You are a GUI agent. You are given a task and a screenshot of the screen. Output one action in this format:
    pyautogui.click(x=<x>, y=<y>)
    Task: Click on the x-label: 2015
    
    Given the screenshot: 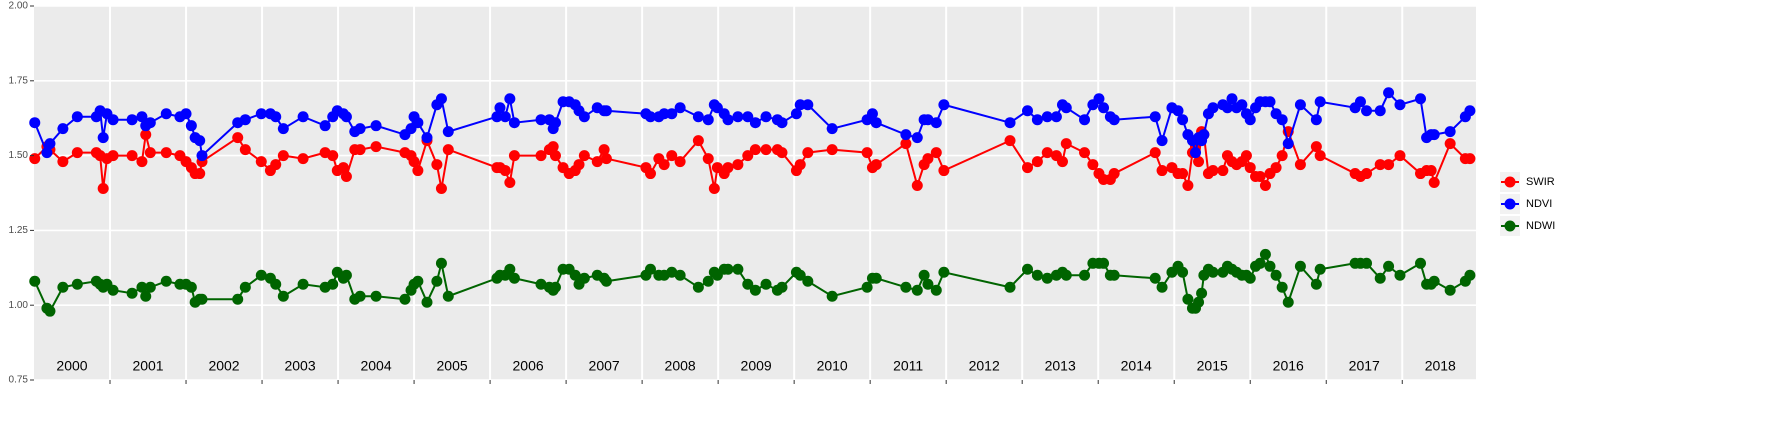 What is the action you would take?
    pyautogui.click(x=1212, y=366)
    